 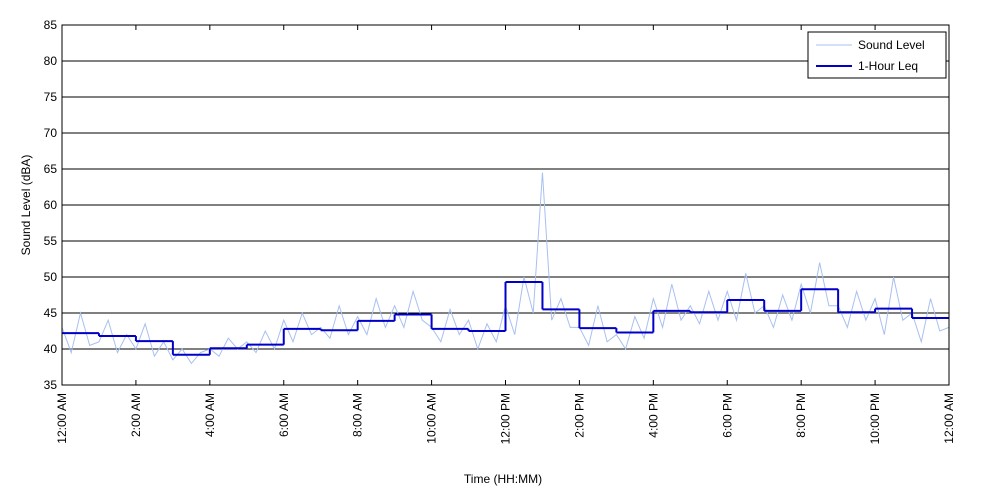 I want to click on x-tick-label: 10:00 AM, so click(x=432, y=418).